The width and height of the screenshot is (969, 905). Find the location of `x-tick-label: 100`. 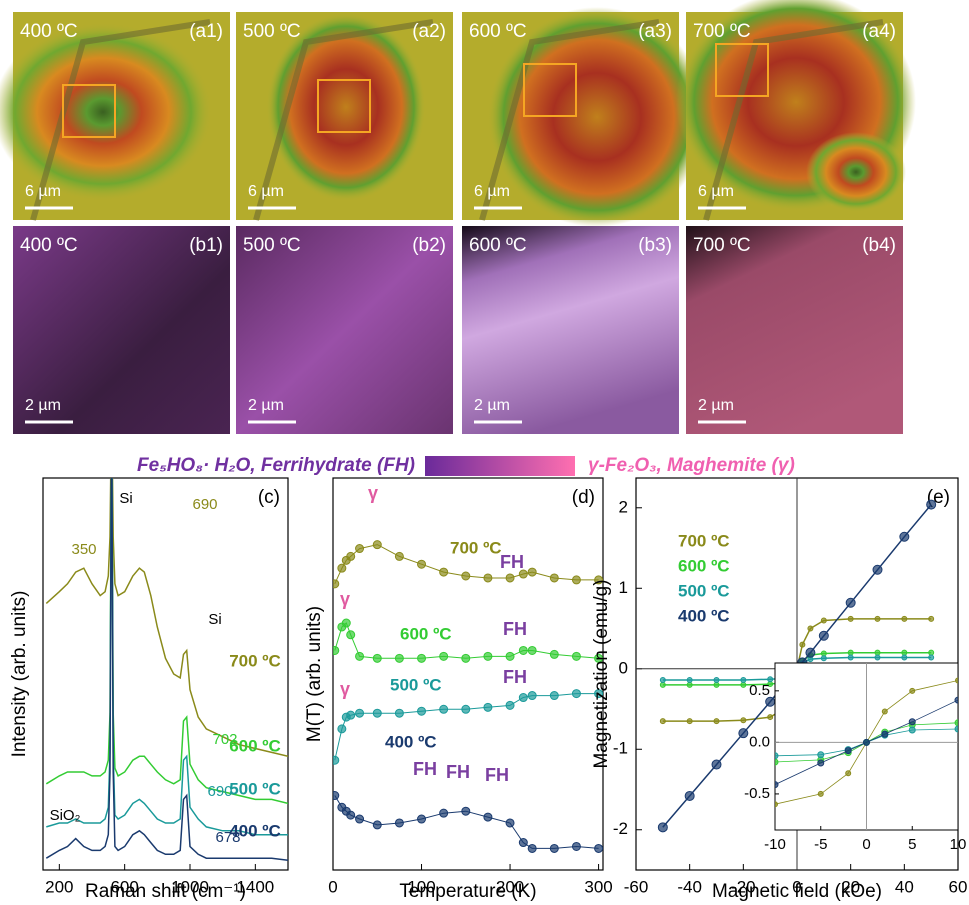

x-tick-label: 100 is located at coordinates (421, 886).